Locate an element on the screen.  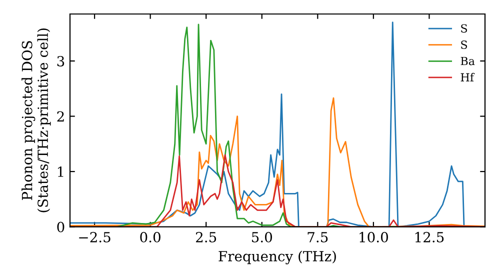
y-tick-label: 3 is located at coordinates (60, 61).